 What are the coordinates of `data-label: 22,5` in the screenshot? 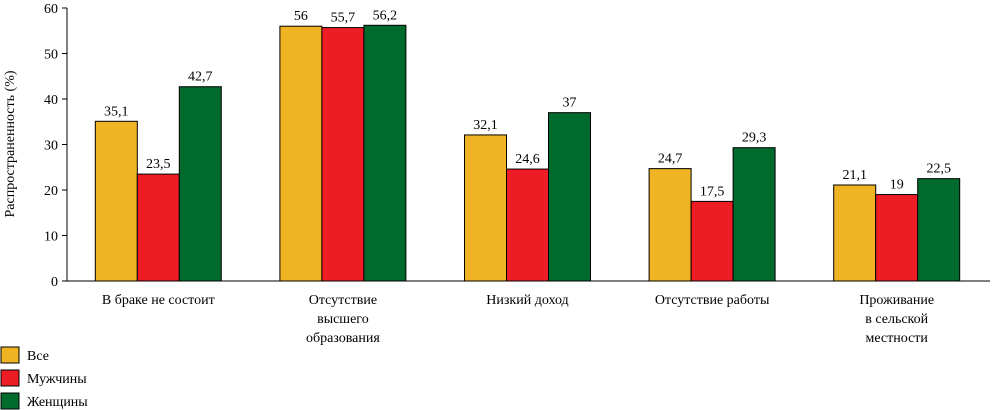 It's located at (938, 169).